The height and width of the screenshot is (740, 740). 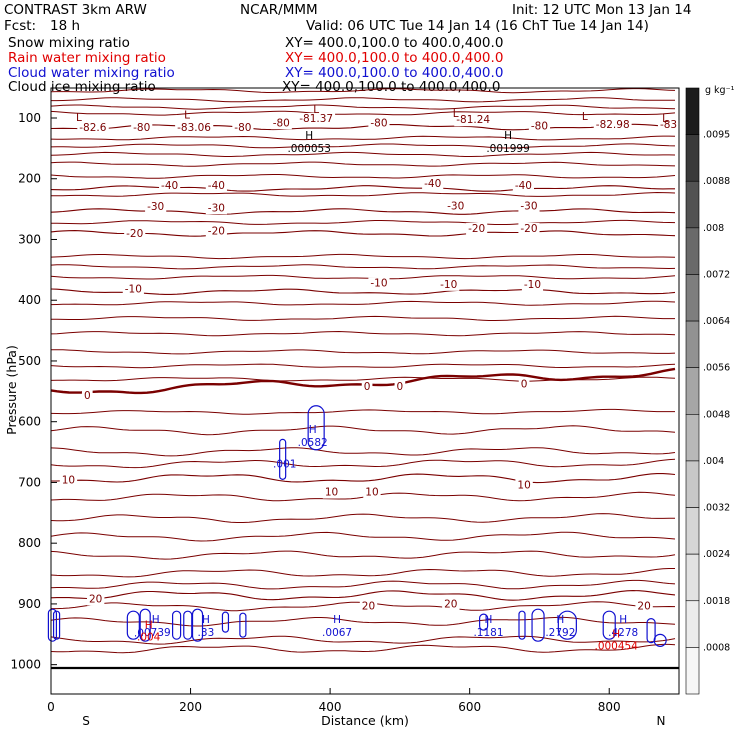 I want to click on x-tick-label: 200, so click(x=190, y=707).